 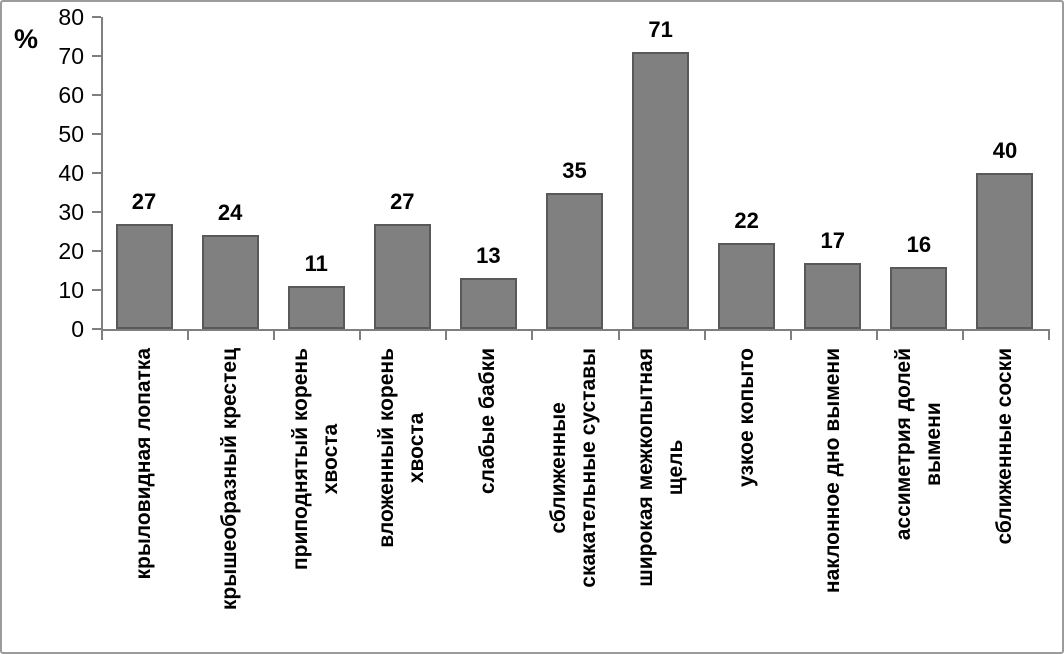 What do you see at coordinates (575, 330) in the screenshot?
I see `x-axis-line` at bounding box center [575, 330].